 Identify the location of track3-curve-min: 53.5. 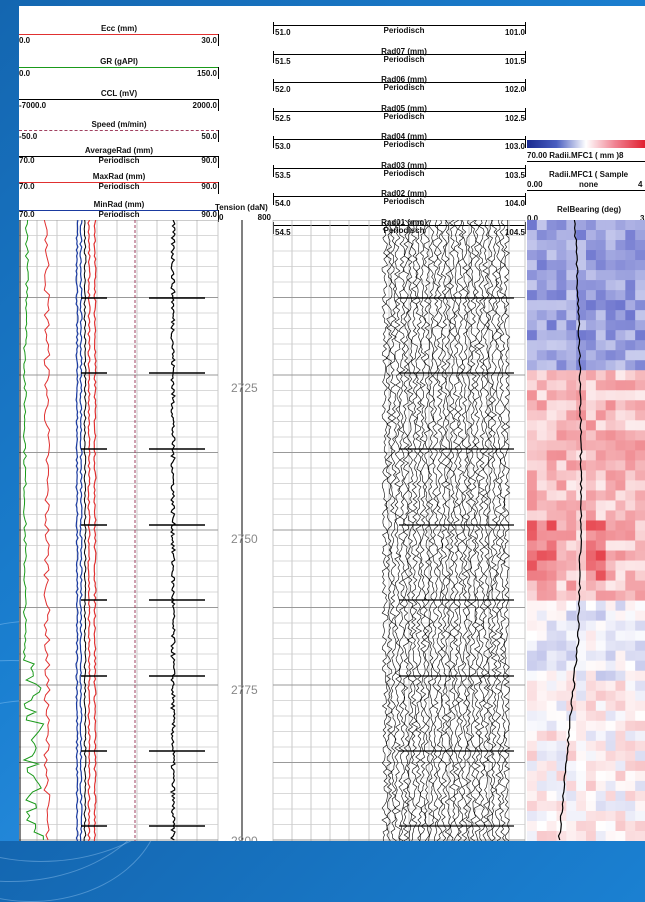
(283, 175).